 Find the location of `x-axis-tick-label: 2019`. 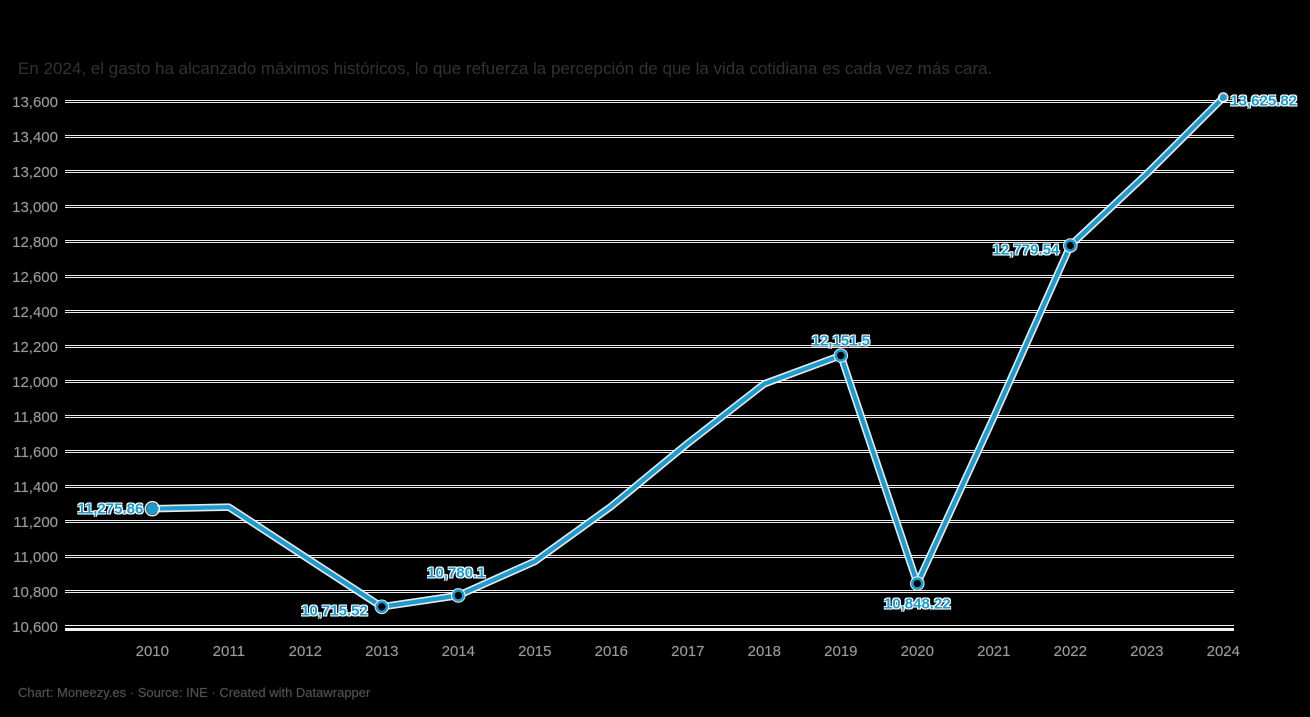

x-axis-tick-label: 2019 is located at coordinates (841, 651).